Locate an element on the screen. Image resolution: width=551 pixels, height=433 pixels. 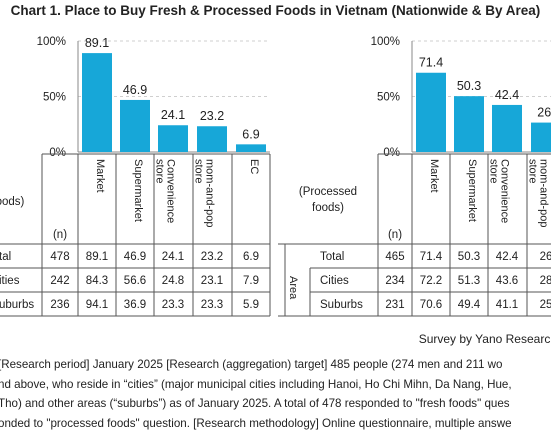
row-value-cell: 42.4 is located at coordinates (507, 257).